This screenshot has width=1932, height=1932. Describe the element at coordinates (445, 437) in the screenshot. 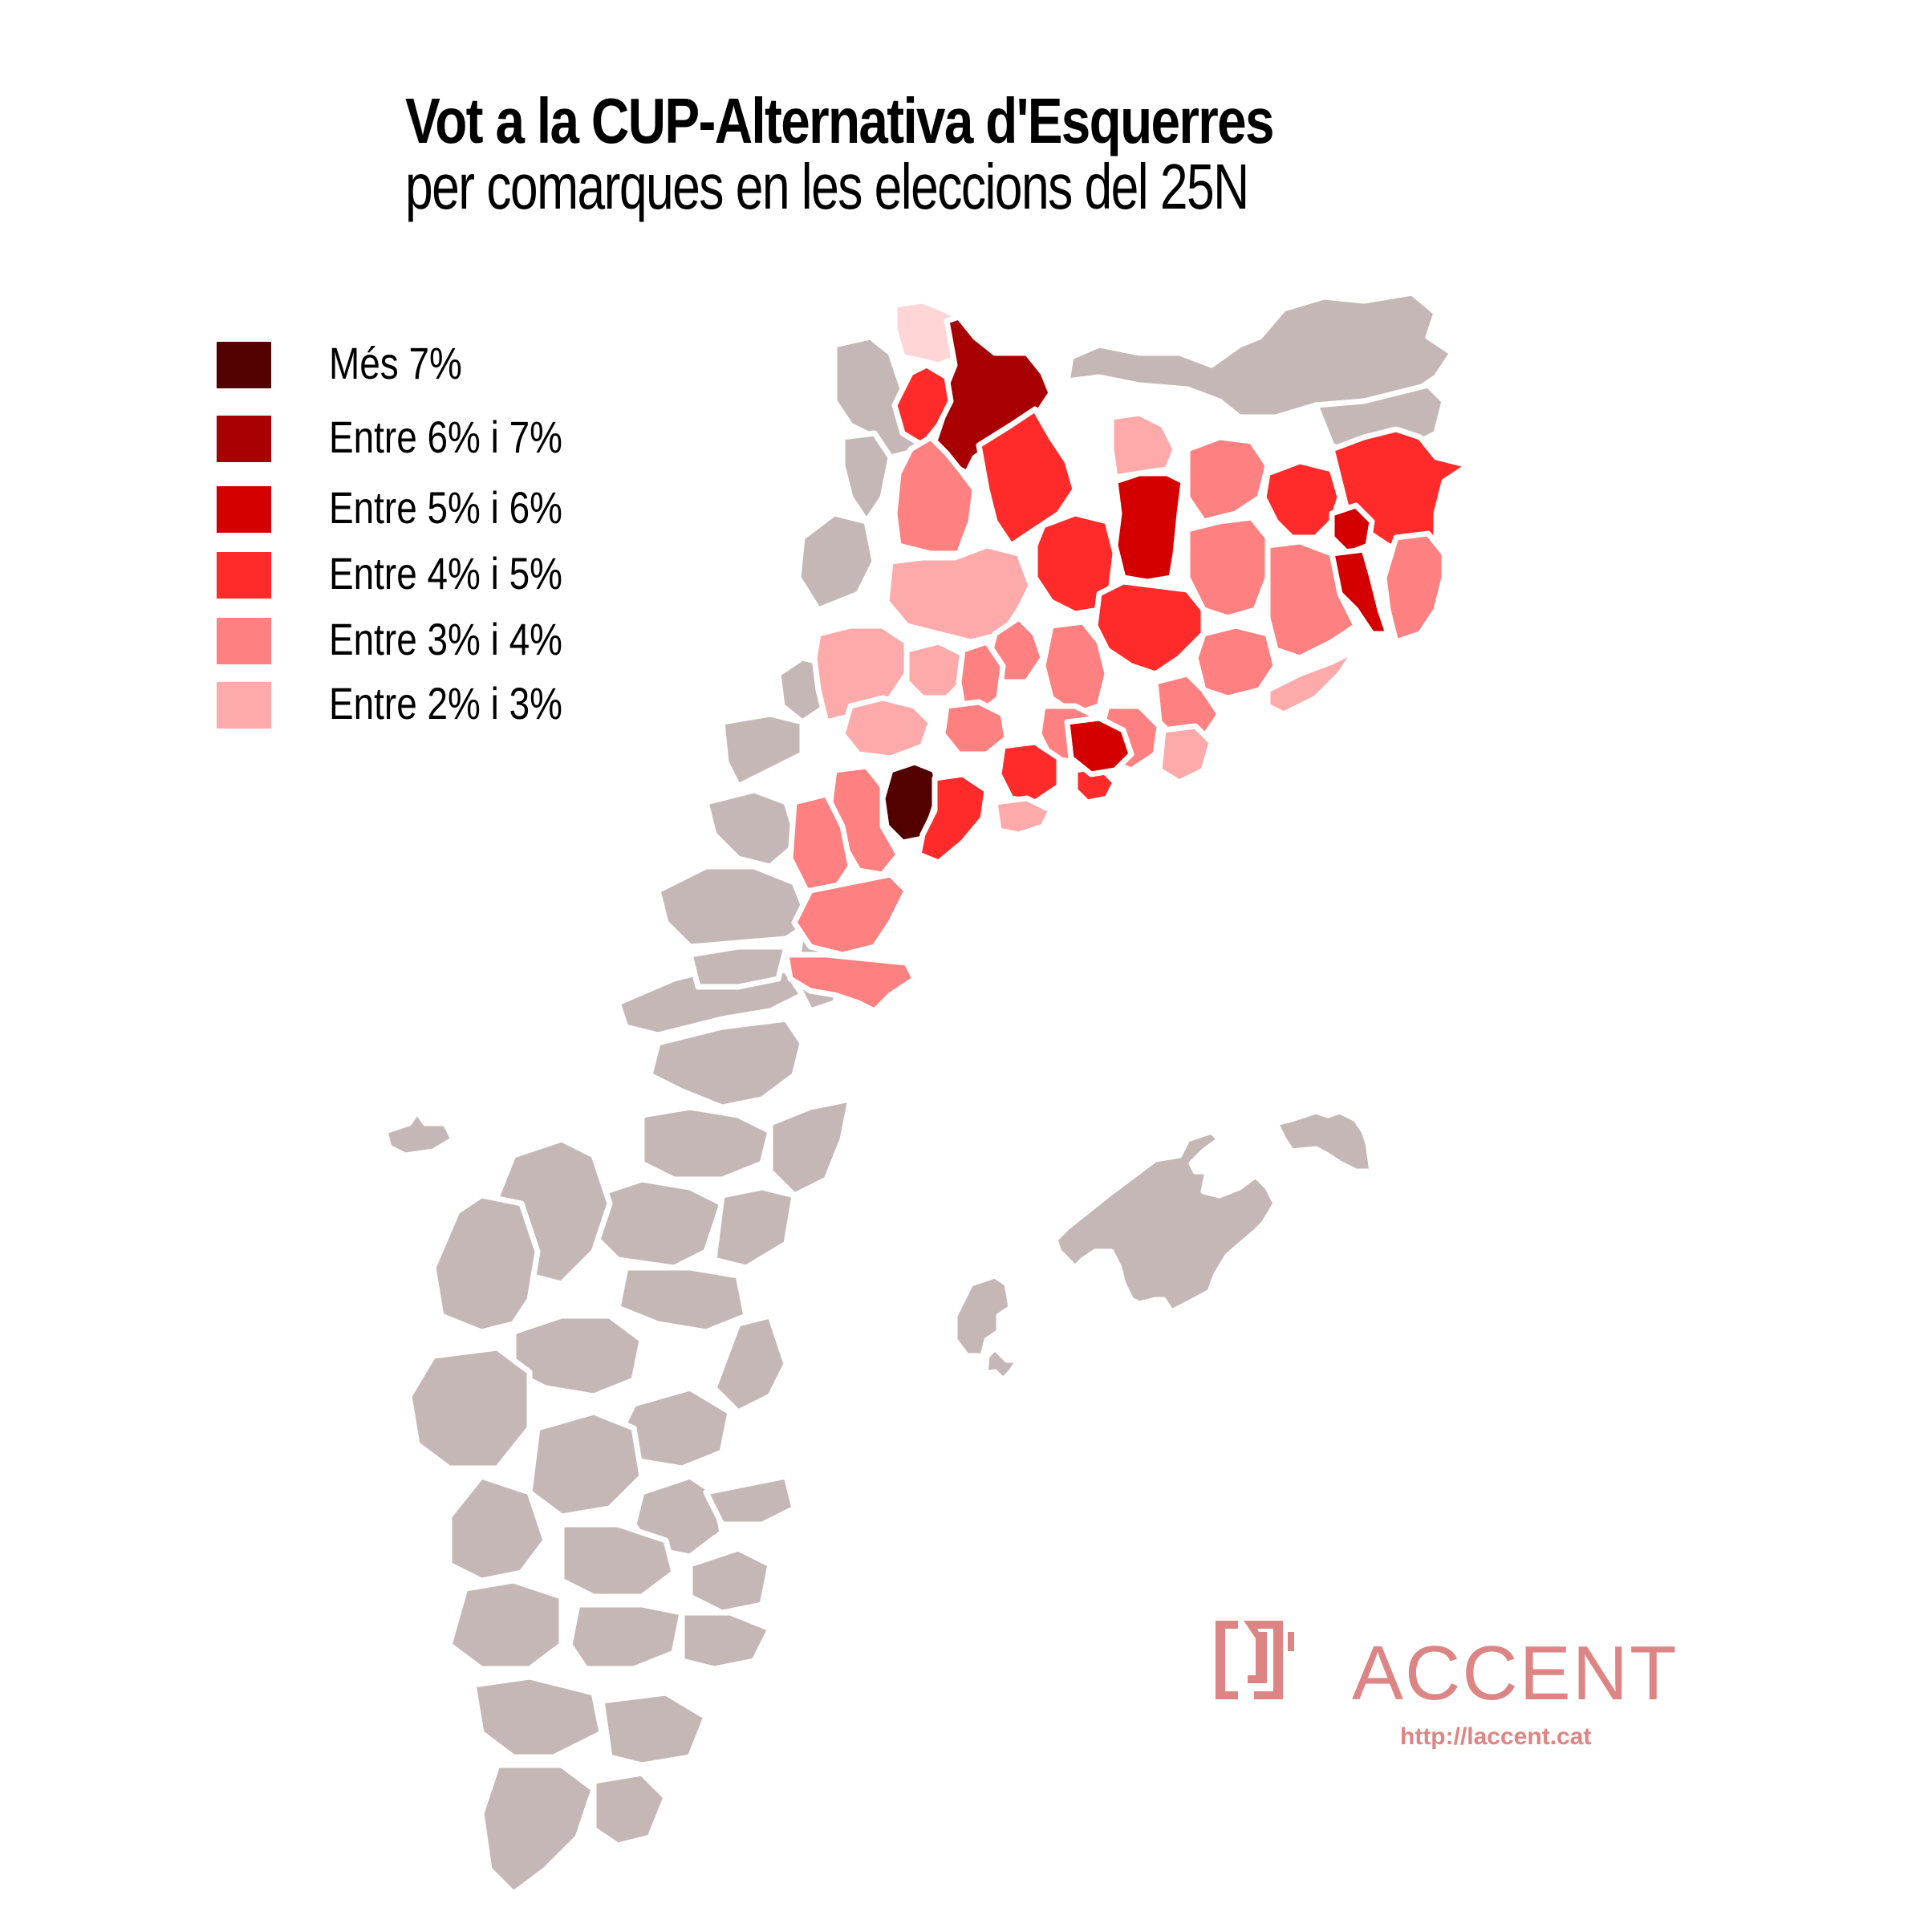

I see `legend-label: Entre 6% i 7%` at that location.